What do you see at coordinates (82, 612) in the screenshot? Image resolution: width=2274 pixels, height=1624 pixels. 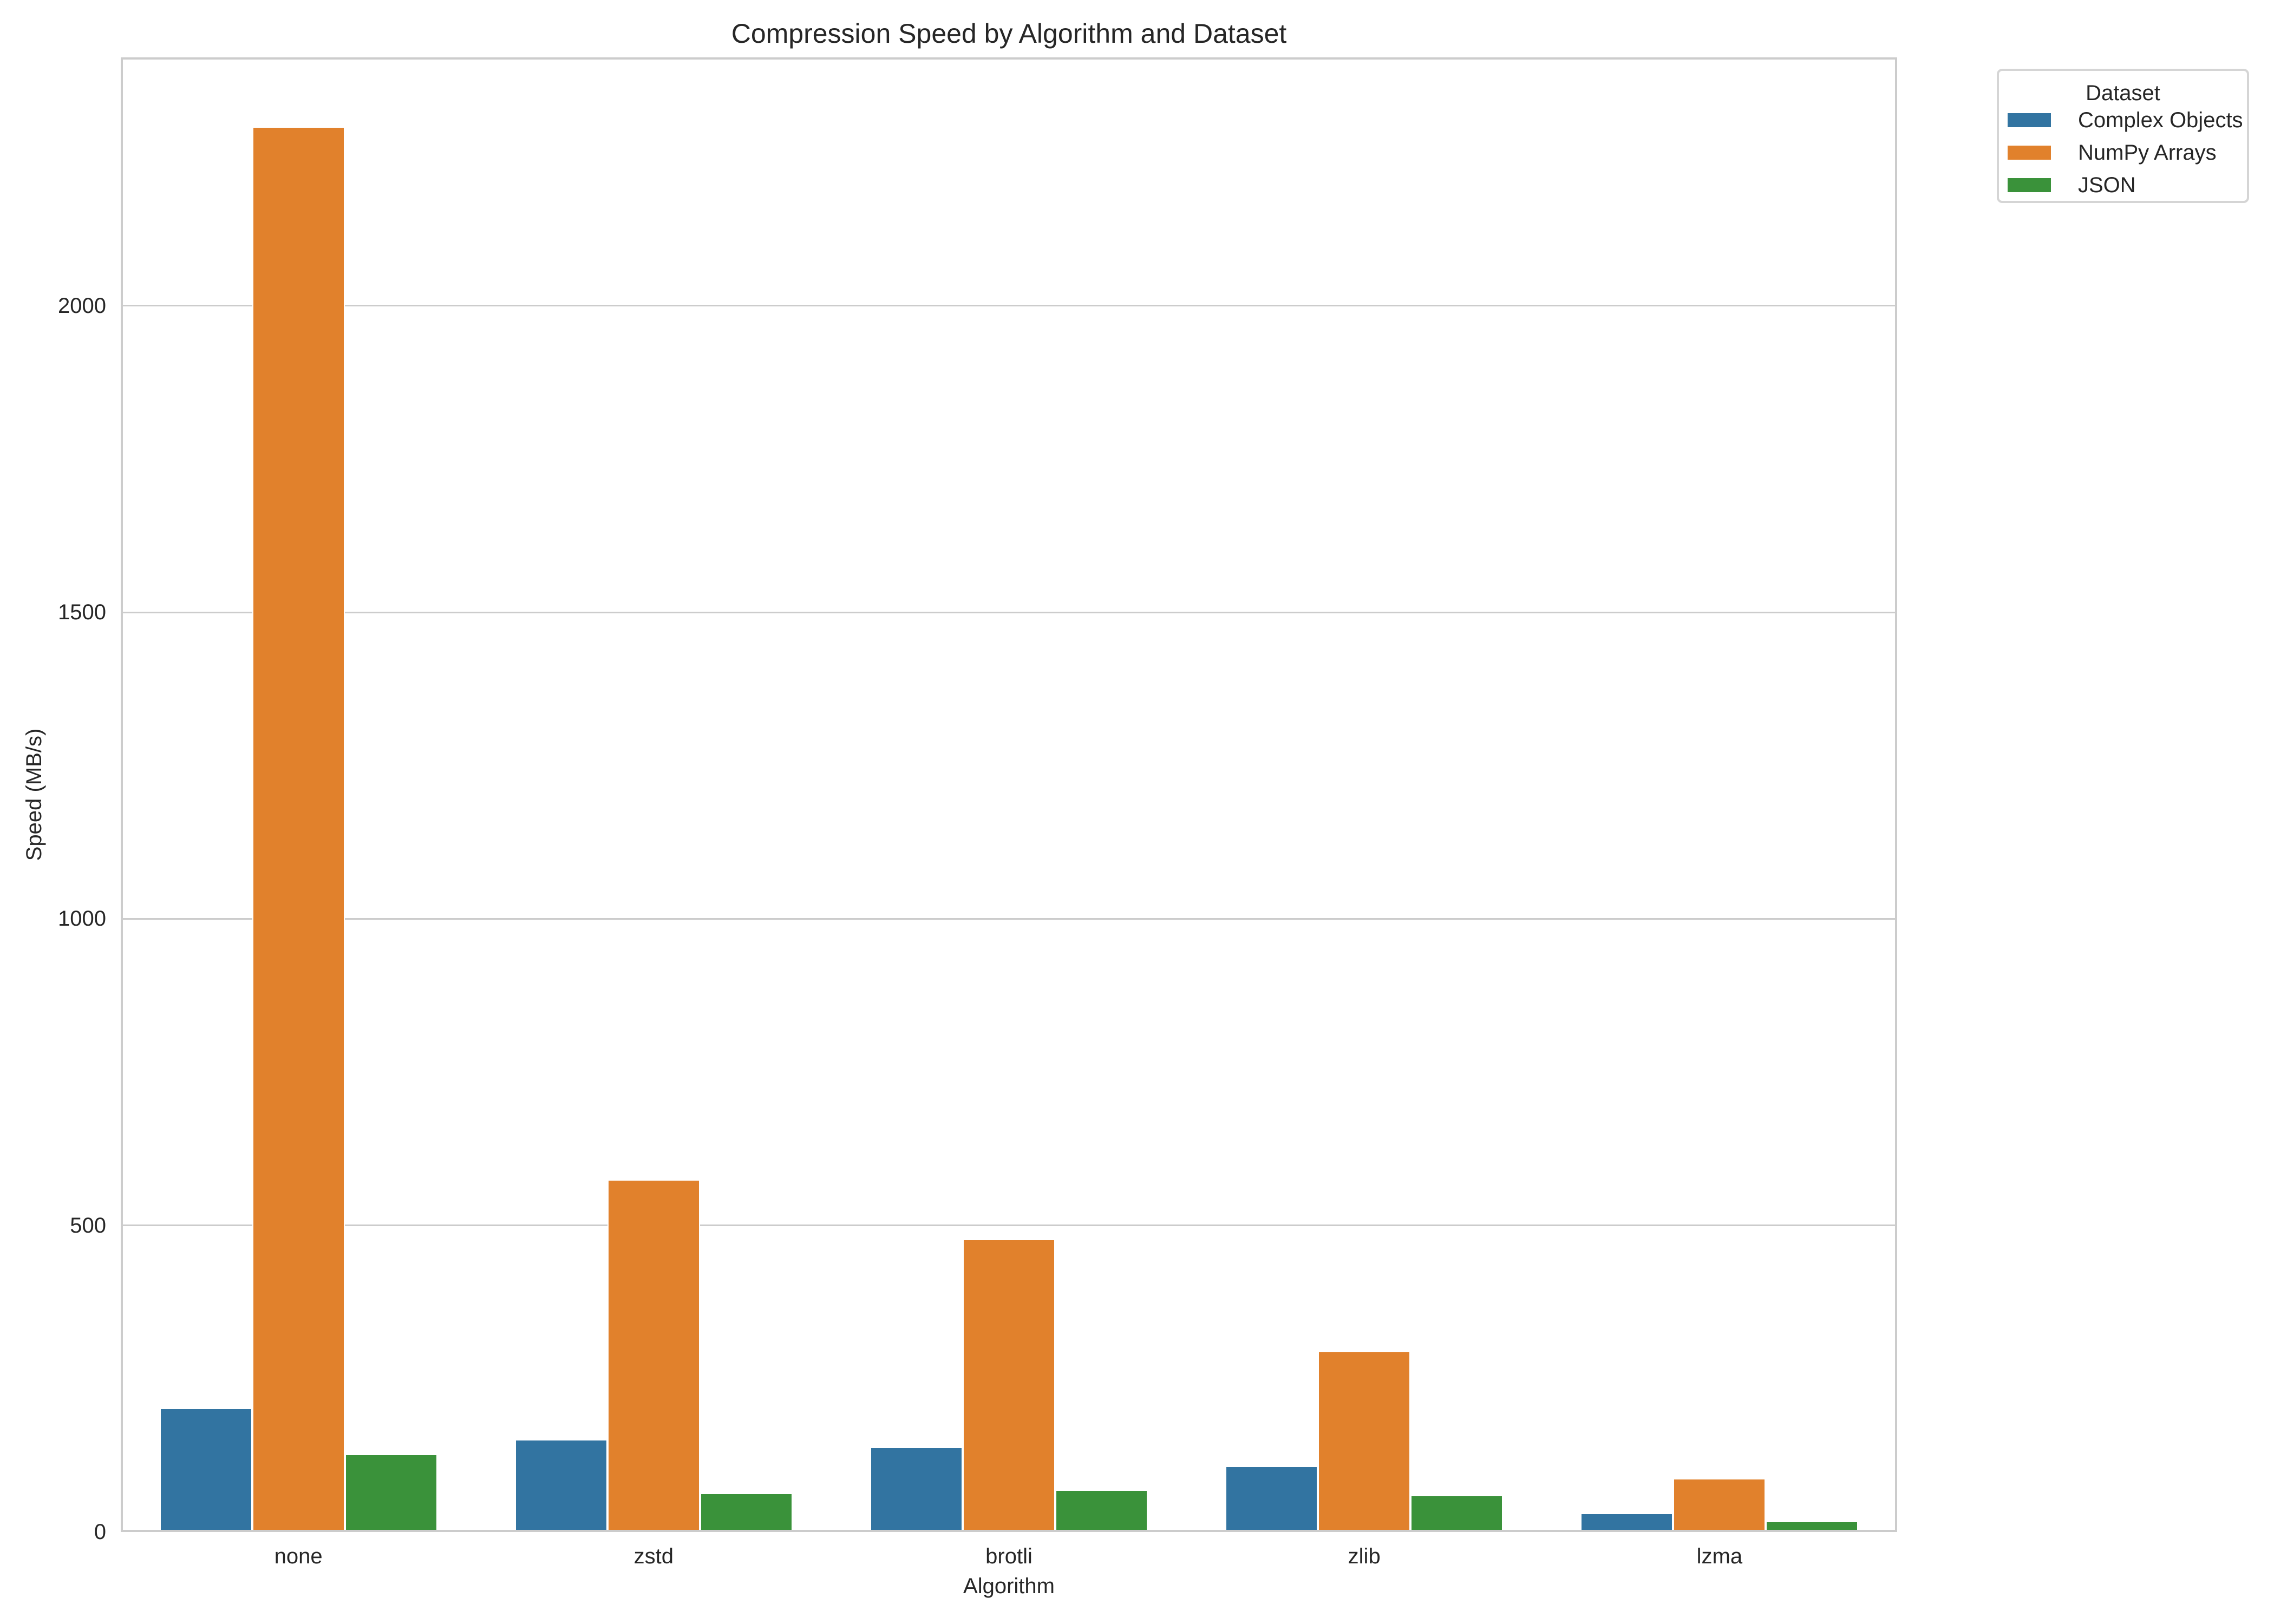 I see `y-tick-label: 1500` at bounding box center [82, 612].